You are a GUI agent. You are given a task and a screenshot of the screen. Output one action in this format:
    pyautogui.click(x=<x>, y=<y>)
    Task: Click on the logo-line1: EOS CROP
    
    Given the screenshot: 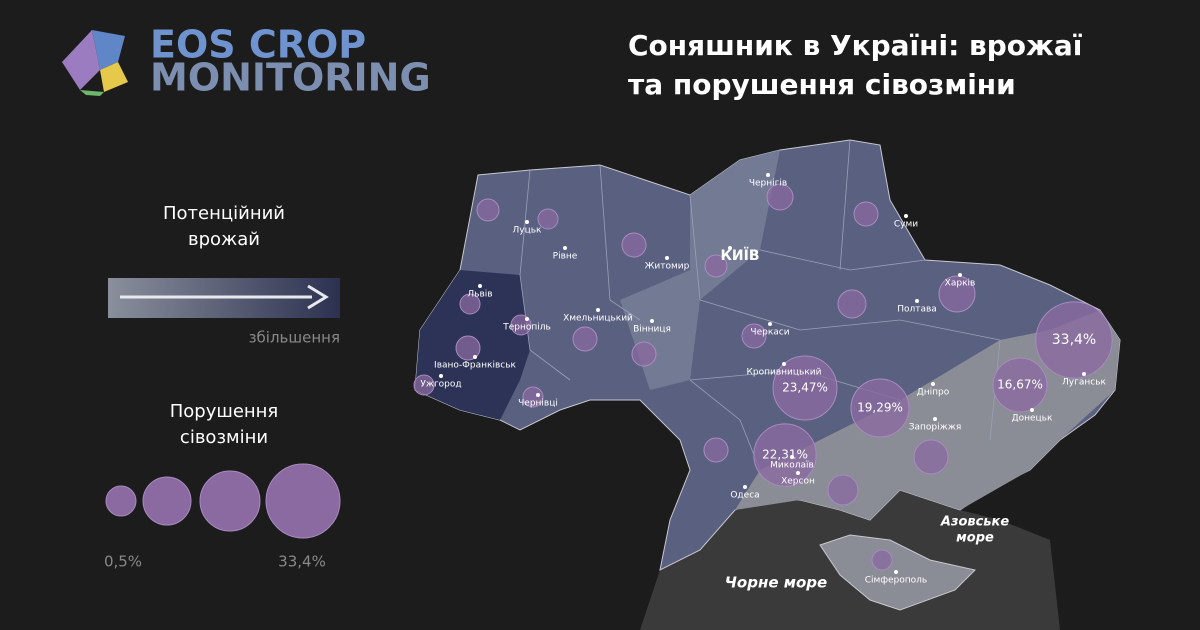 What is the action you would take?
    pyautogui.click(x=258, y=45)
    